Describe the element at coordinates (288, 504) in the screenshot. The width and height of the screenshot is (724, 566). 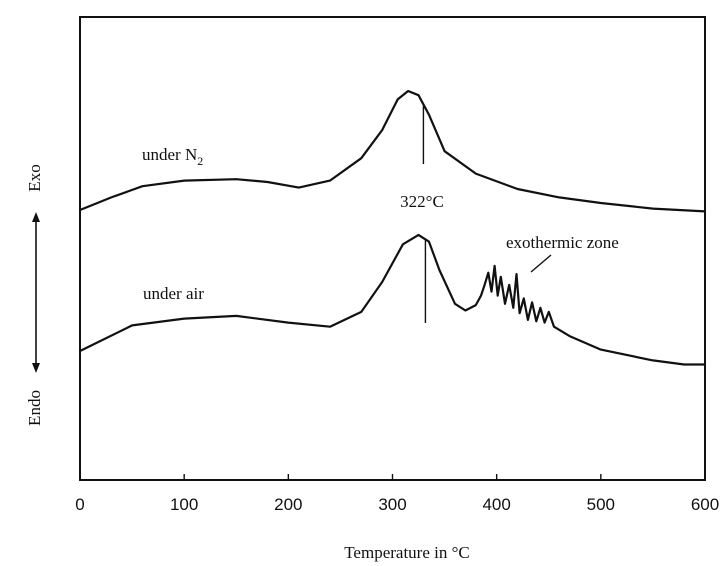
I see `x-tick-label: 200` at that location.